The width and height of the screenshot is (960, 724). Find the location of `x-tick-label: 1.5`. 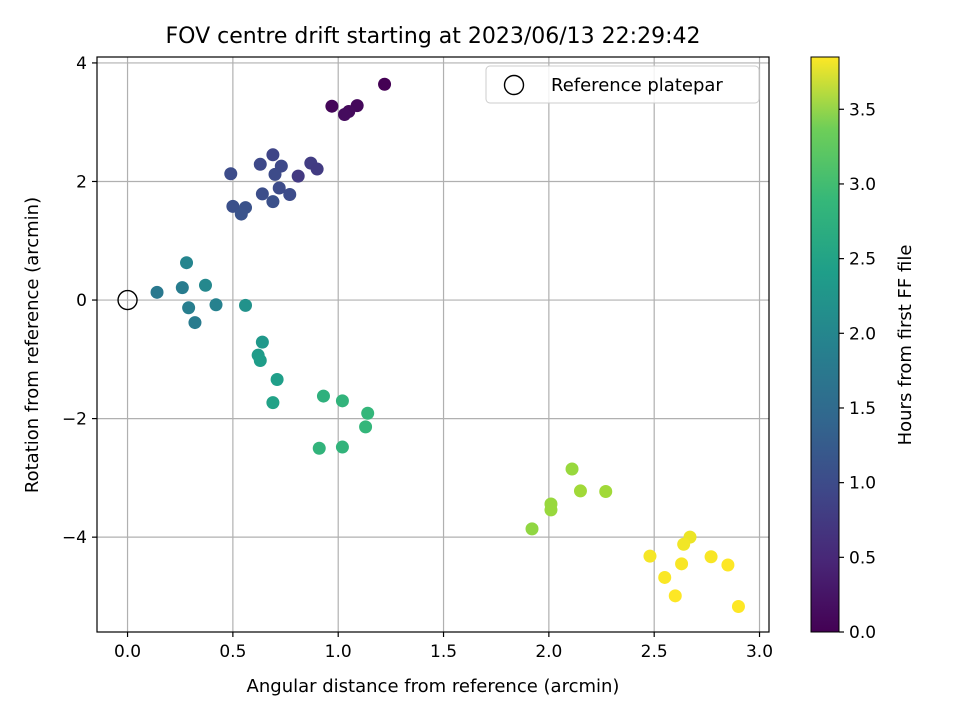

x-tick-label: 1.5 is located at coordinates (443, 652).